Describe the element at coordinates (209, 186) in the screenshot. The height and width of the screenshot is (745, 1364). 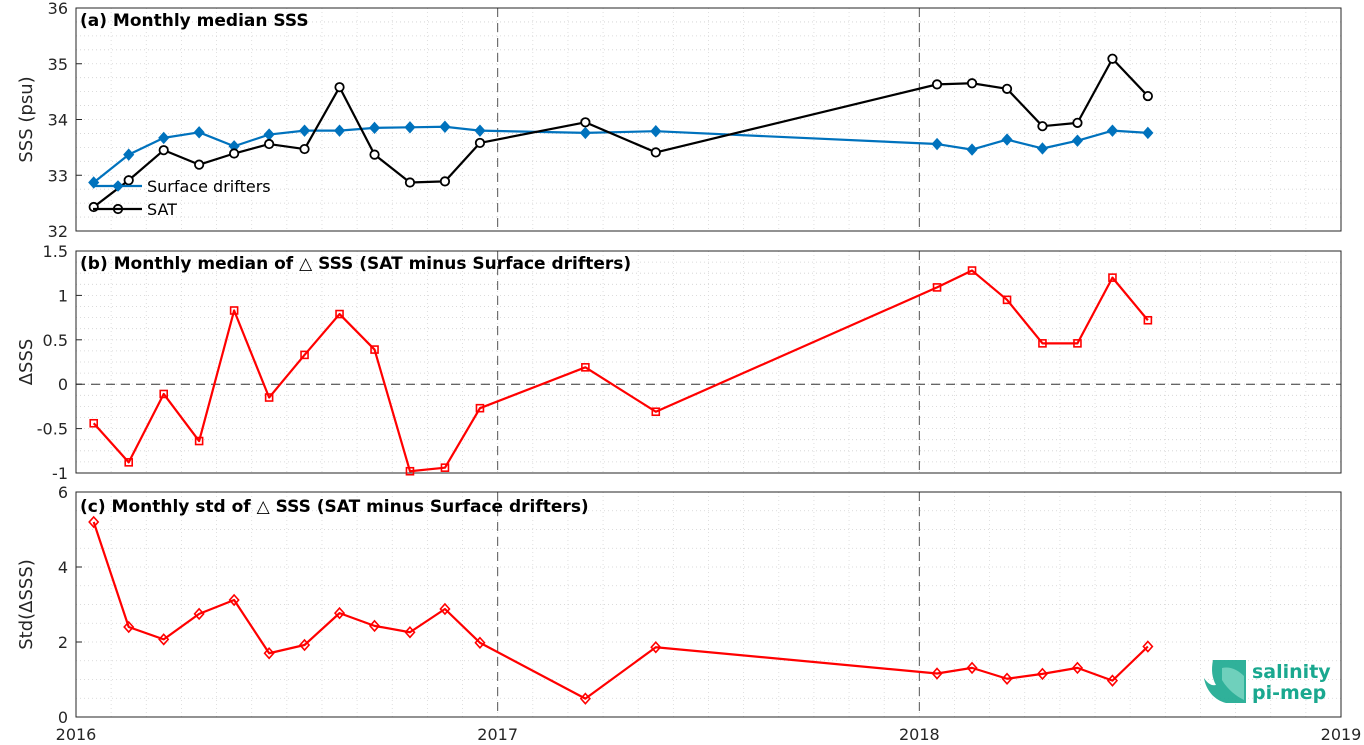
I see `legend-label-surface-drifters: Surface drifters` at that location.